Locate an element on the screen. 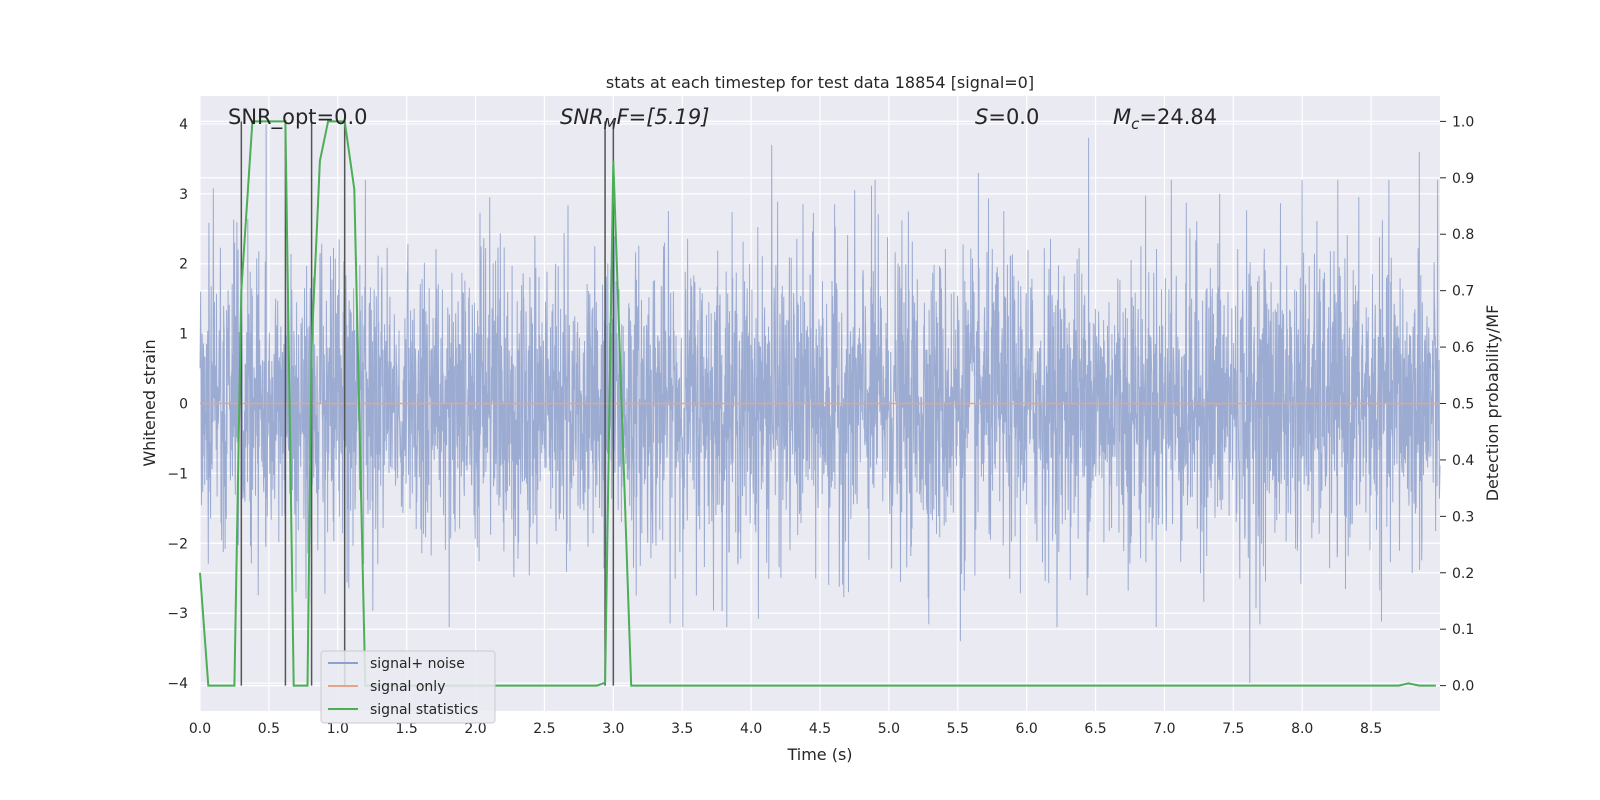 The image size is (1600, 800). annotation-snr-mf-rest: F=[5.19] is located at coordinates (663, 117).